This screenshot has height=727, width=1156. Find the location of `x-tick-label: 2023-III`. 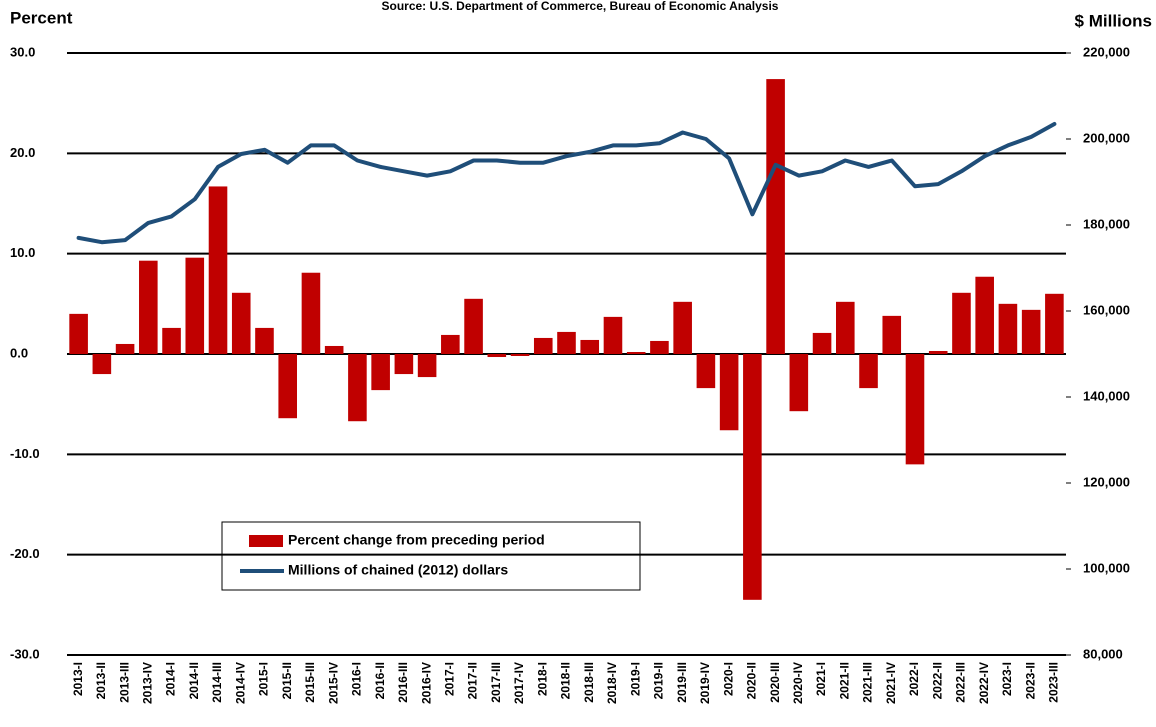

x-tick-label: 2023-III is located at coordinates (1054, 682).